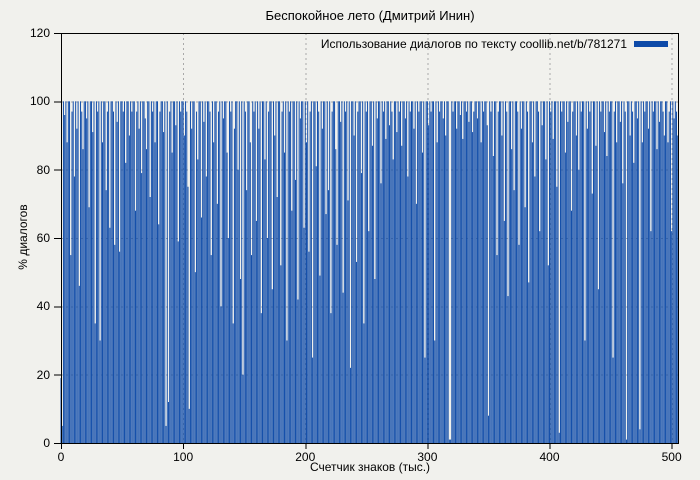 Image resolution: width=700 pixels, height=480 pixels. I want to click on y-tick-label: 80, so click(43, 169).